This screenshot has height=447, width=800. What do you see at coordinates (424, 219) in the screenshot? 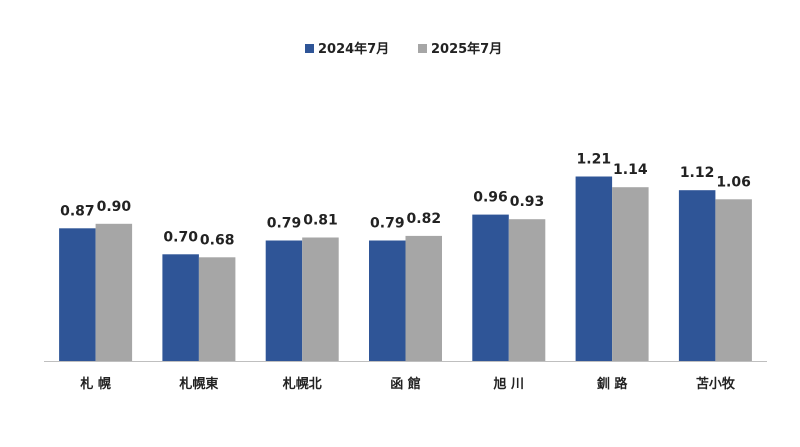
I see `value-label-1-3: 0.82` at bounding box center [424, 219].